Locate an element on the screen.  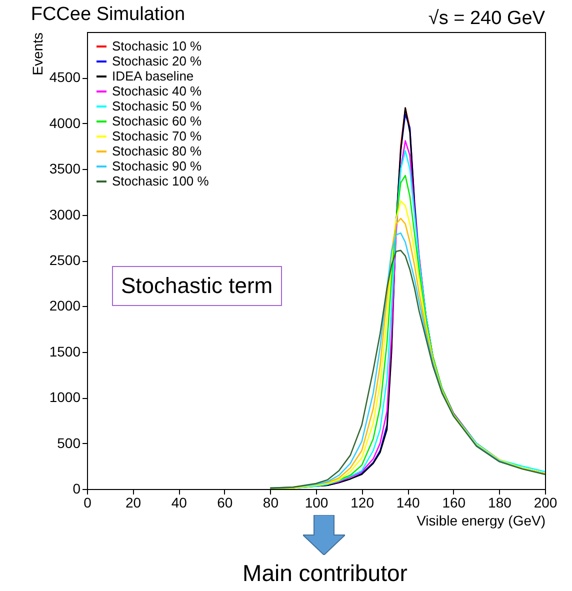
chart-title: FCCee Simulation is located at coordinates (108, 14).